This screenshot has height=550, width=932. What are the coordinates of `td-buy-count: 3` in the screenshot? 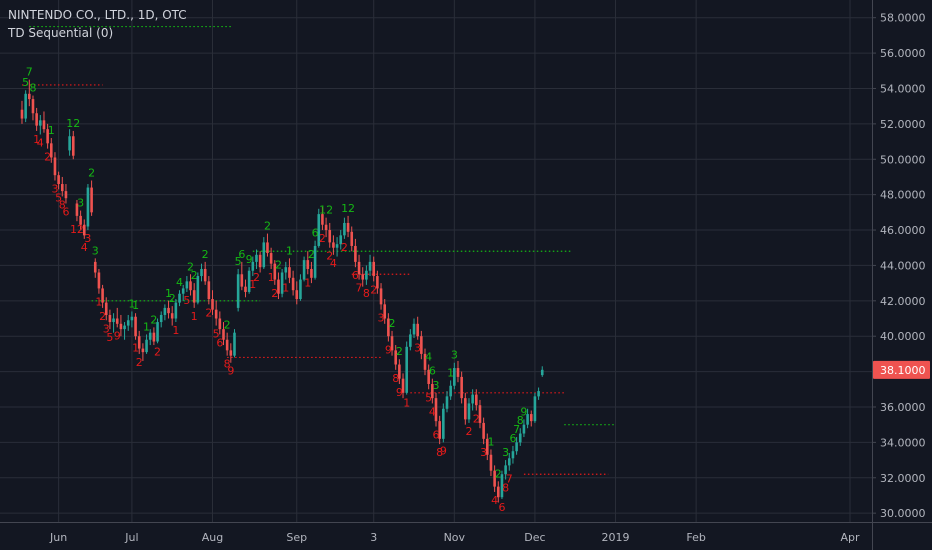 It's located at (80, 203).